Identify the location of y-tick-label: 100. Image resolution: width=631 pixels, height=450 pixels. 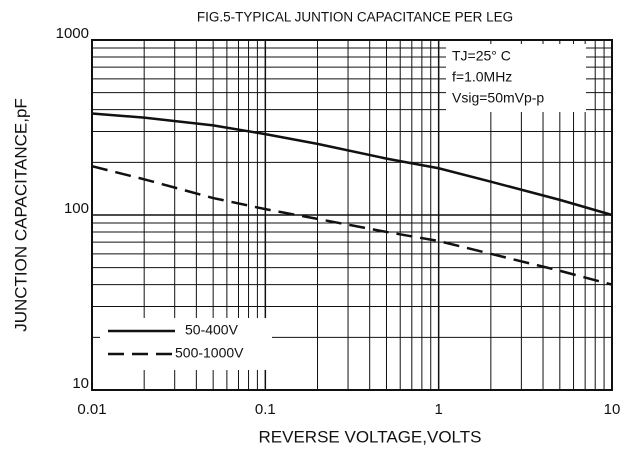
(76, 208).